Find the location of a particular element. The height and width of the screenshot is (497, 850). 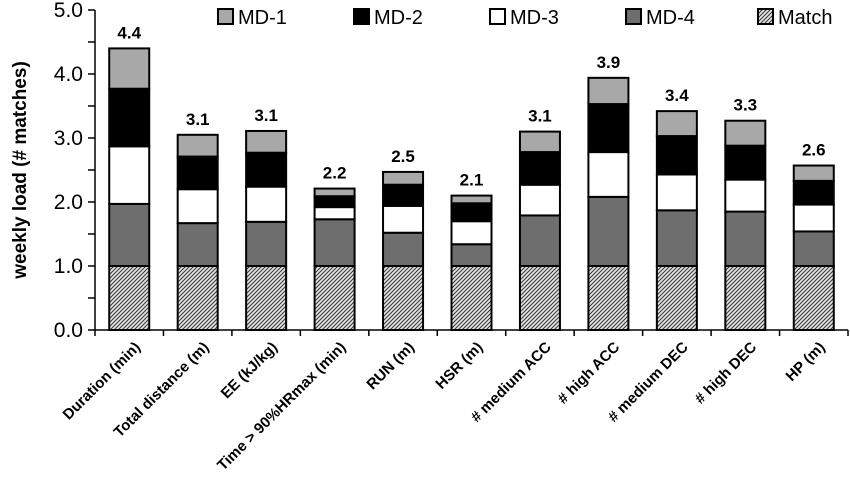

bar-total-label: 2.2 is located at coordinates (335, 173).